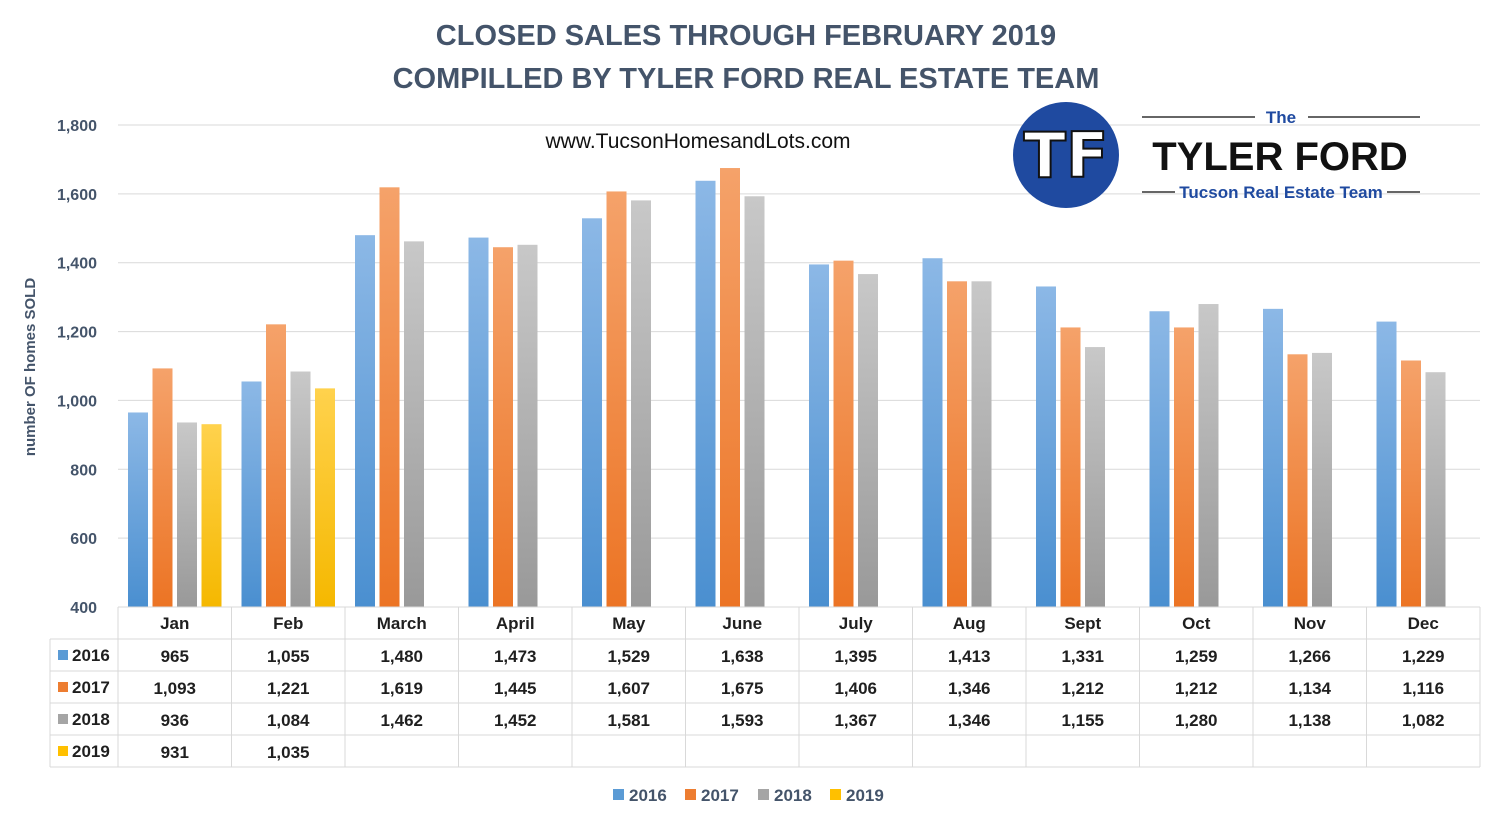 Image resolution: width=1500 pixels, height=823 pixels. Describe the element at coordinates (1196, 688) in the screenshot. I see `data-label: 1,212` at that location.